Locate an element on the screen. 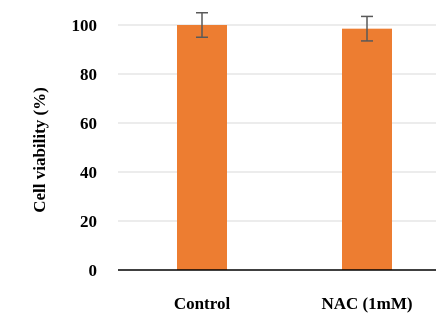  y-tick-label-20: 20 is located at coordinates (88, 221).